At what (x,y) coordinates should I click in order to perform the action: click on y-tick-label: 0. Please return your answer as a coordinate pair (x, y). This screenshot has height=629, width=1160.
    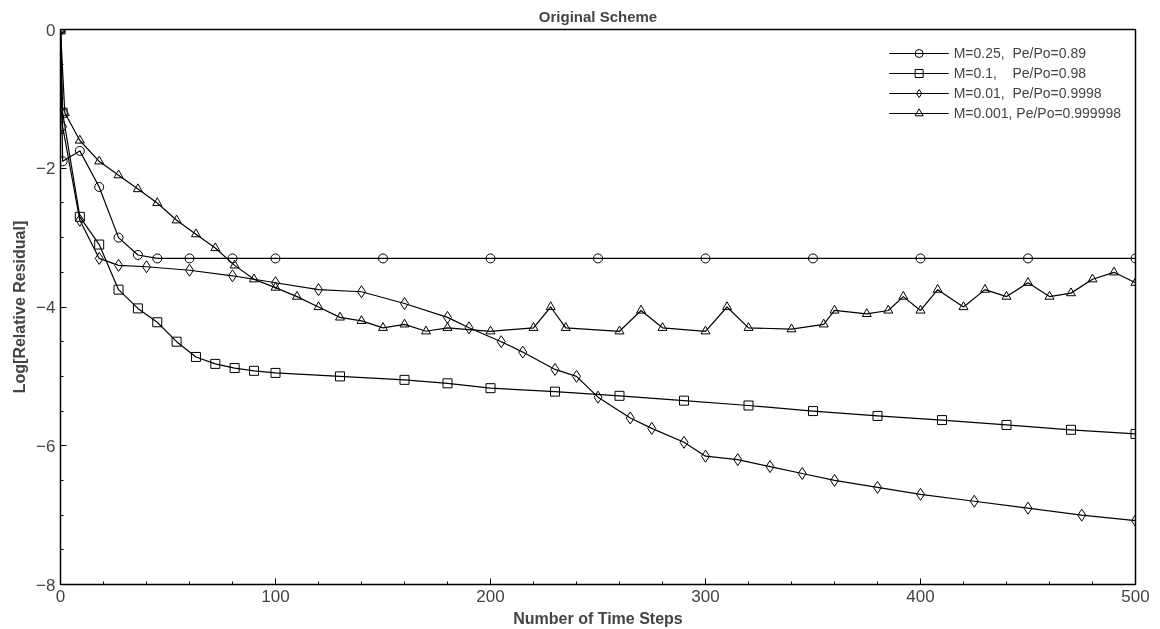
    Looking at the image, I should click on (51, 30).